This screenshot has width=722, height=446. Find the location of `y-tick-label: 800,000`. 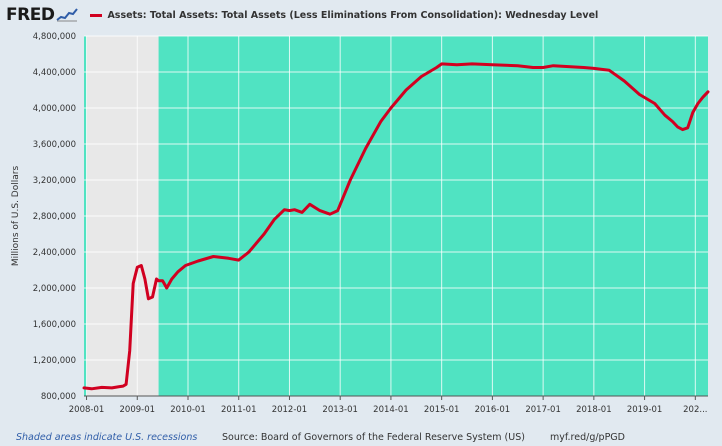

y-tick-label: 800,000 is located at coordinates (58, 397).